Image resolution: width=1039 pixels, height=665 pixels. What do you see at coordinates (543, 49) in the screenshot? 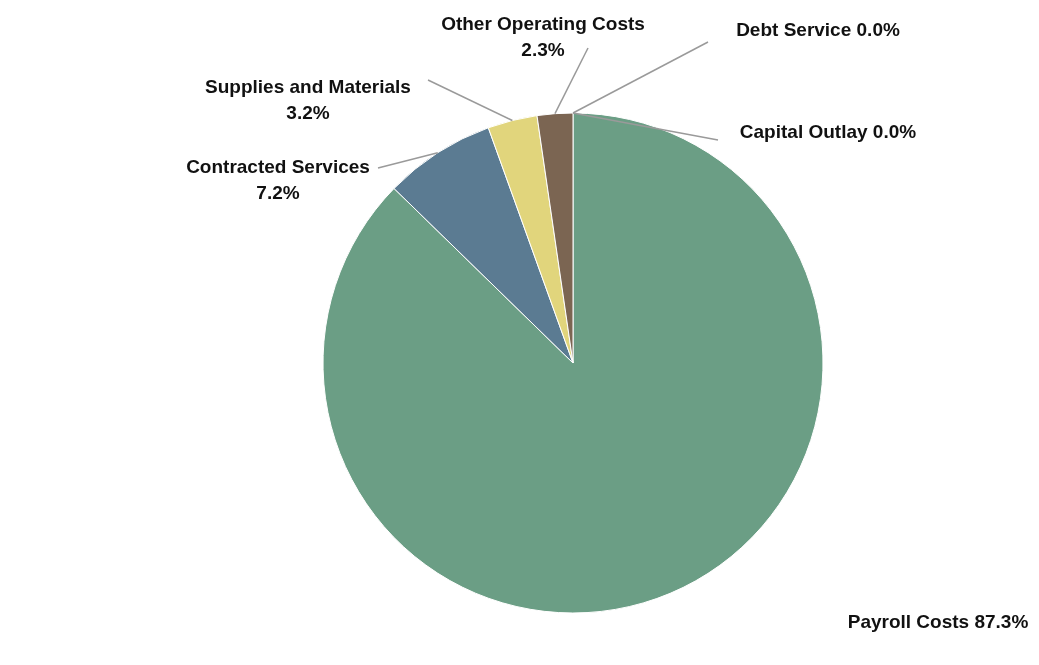
I see `data-label: 2.3%` at bounding box center [543, 49].